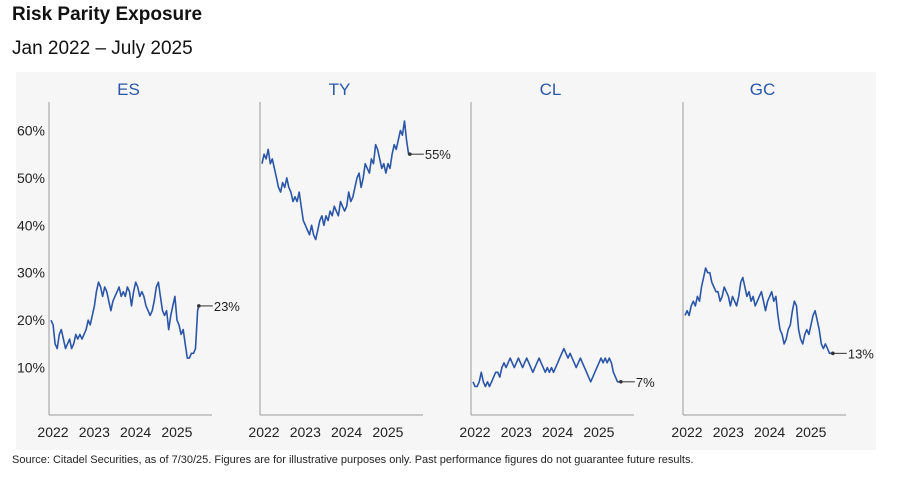 This screenshot has width=913, height=482. Describe the element at coordinates (31, 368) in the screenshot. I see `y-tick-label: 10%` at that location.